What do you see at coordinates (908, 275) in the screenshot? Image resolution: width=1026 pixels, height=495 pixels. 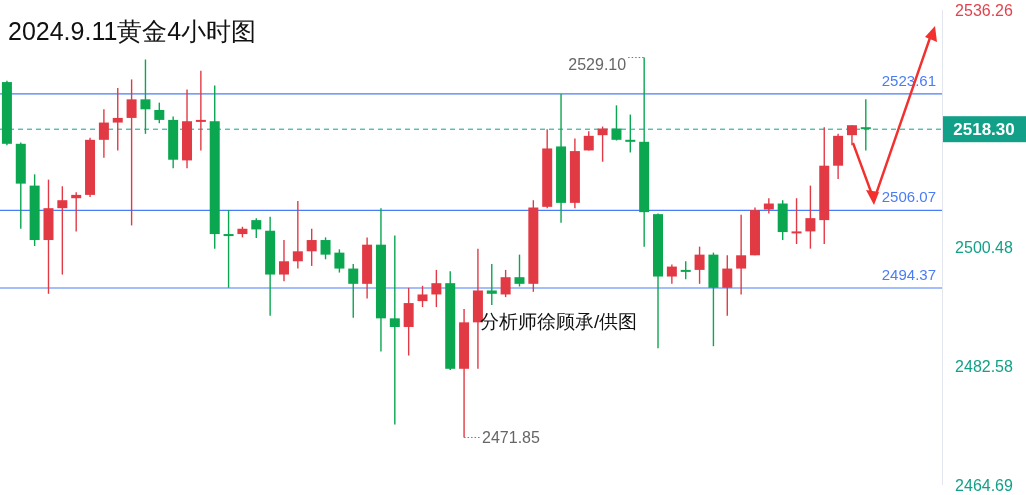 I see `ref-line-label: 2494.37` at bounding box center [908, 275].